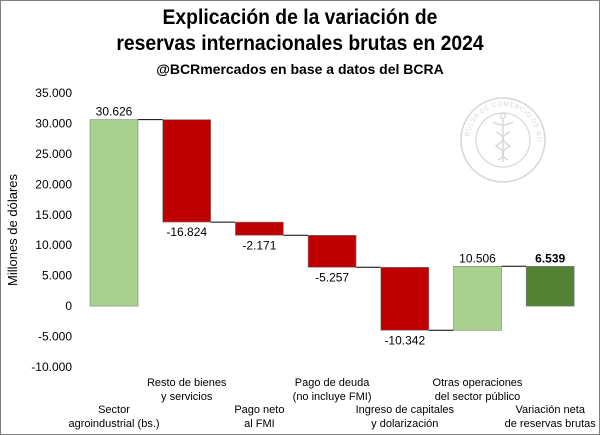  Describe the element at coordinates (333, 383) in the screenshot. I see `x-tick-label: Pago de deuda` at that location.